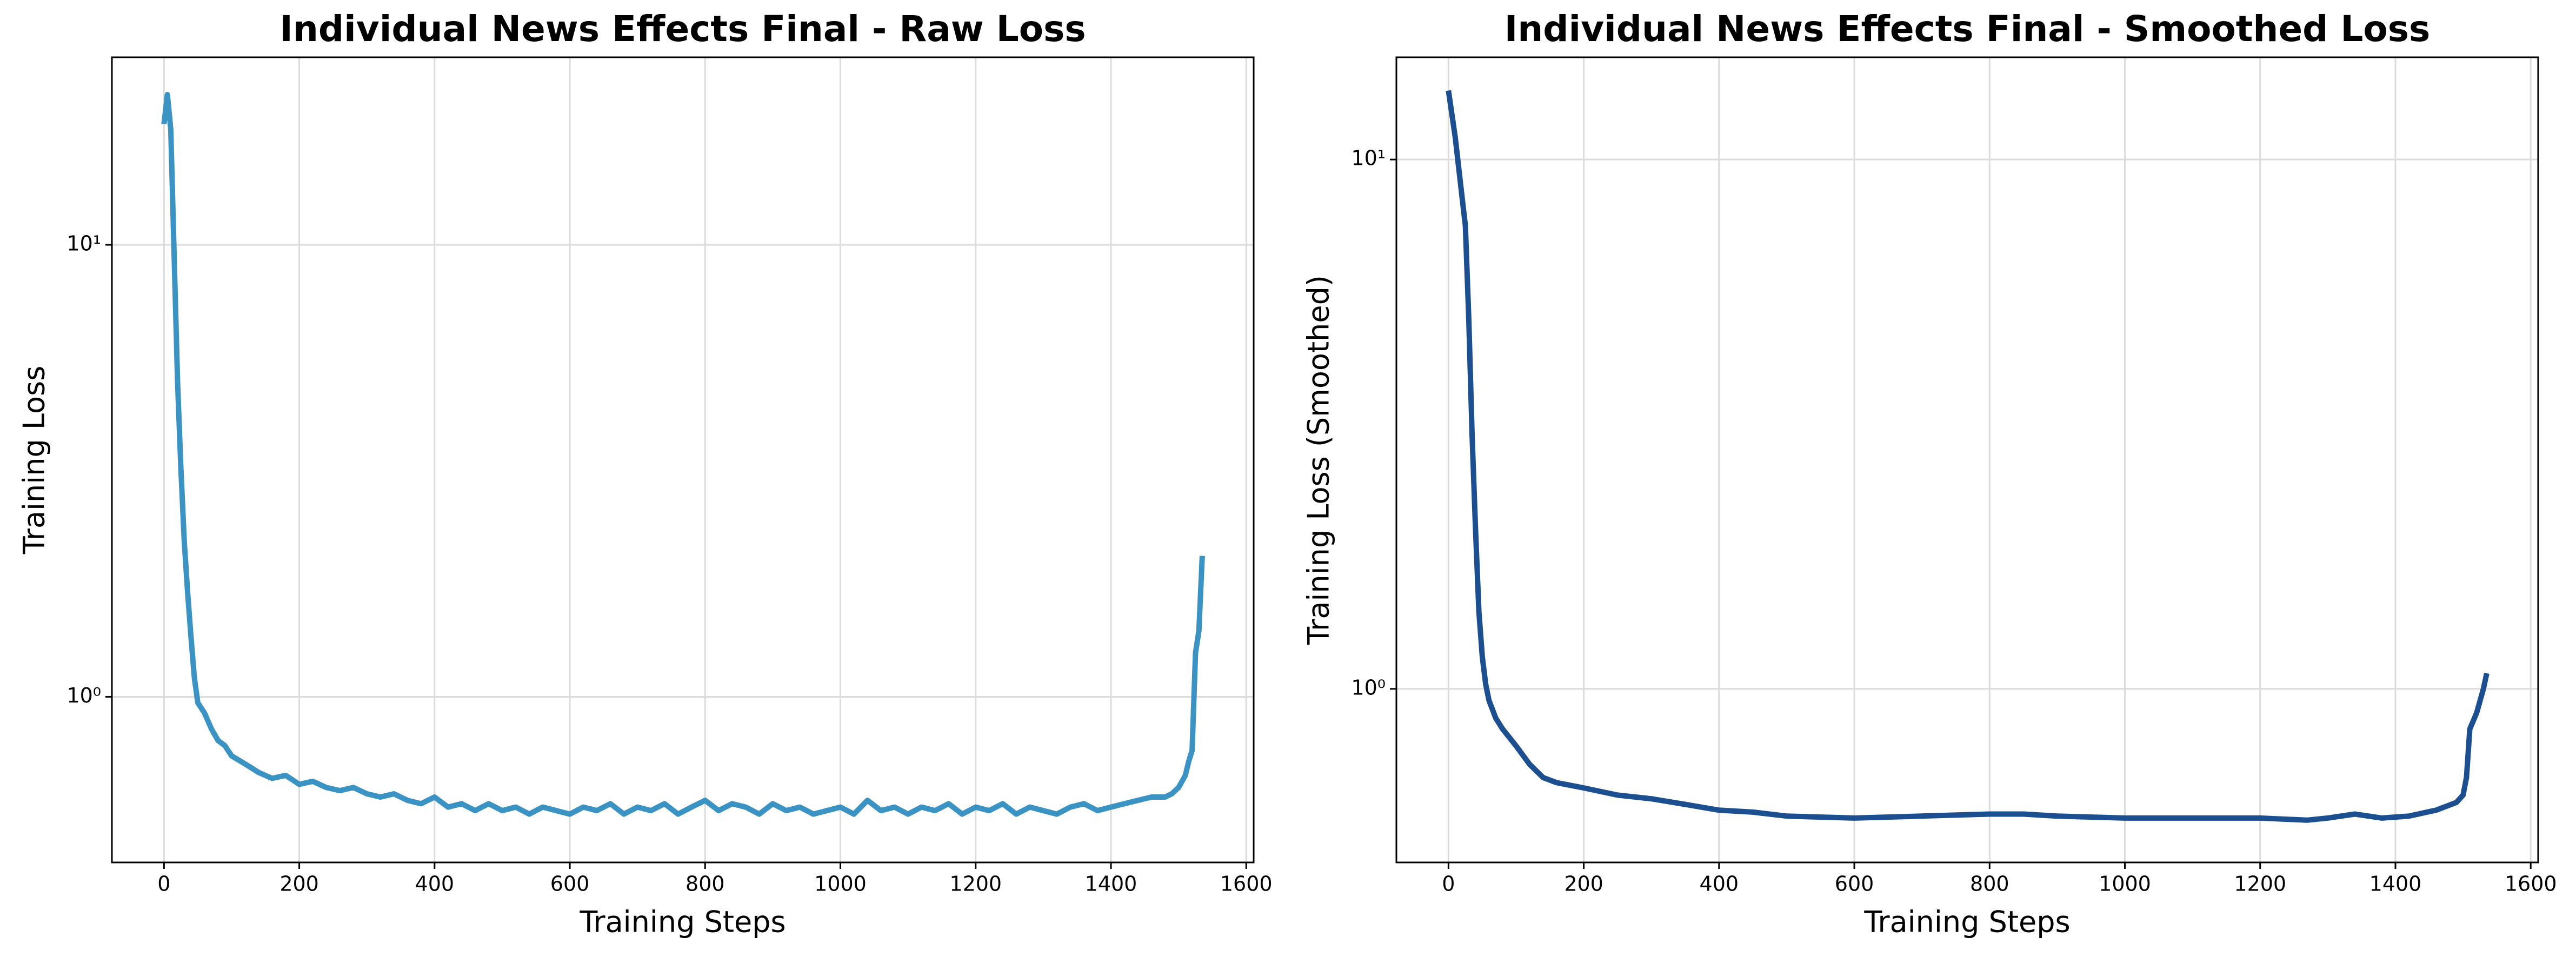  I want to click on chart-title: Individual News Effects Final - Raw Loss, so click(682, 29).